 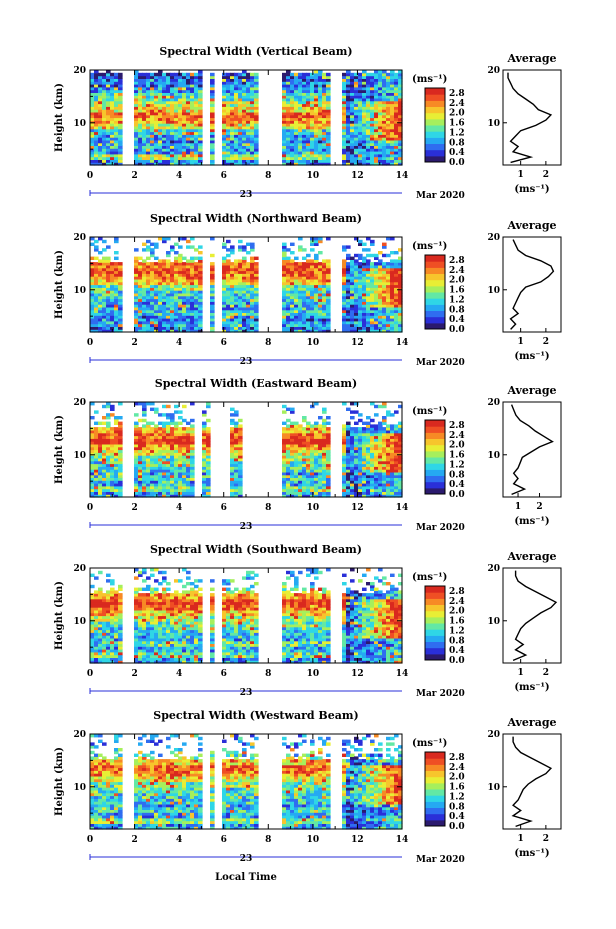 I want to click on avg-y-tick-label: 10, so click(x=493, y=124).